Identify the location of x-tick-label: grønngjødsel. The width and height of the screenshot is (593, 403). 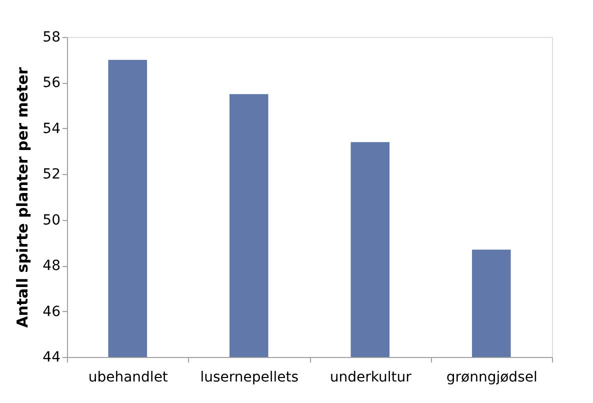
(492, 378).